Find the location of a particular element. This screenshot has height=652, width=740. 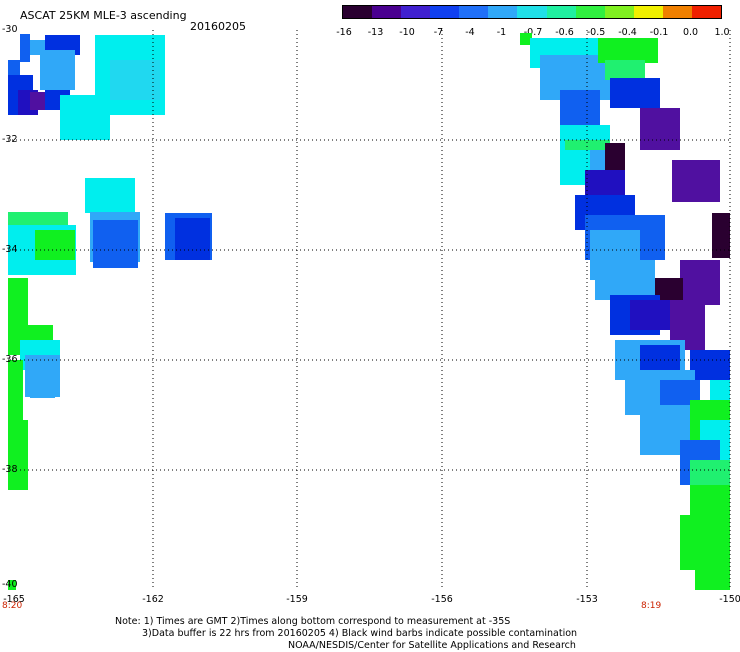

lon-label: -156 is located at coordinates (442, 599).